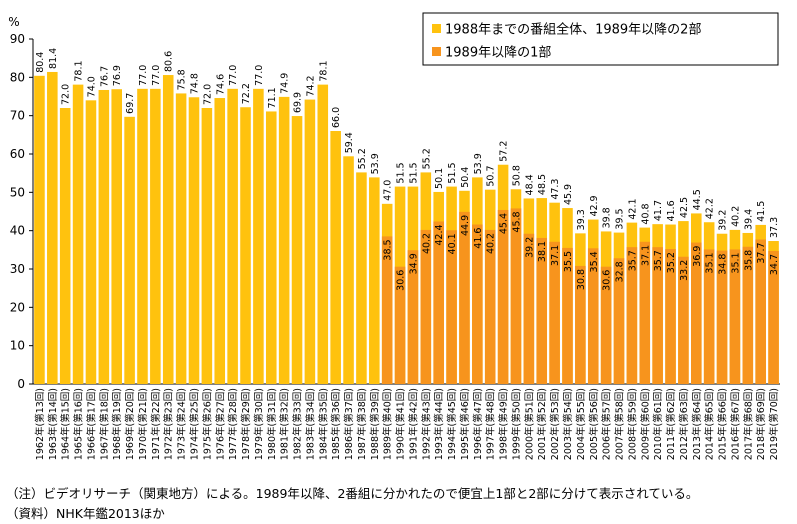 The image size is (797, 524). Describe the element at coordinates (555, 424) in the screenshot. I see `x-tick-label: 2002年(第53回)` at that location.